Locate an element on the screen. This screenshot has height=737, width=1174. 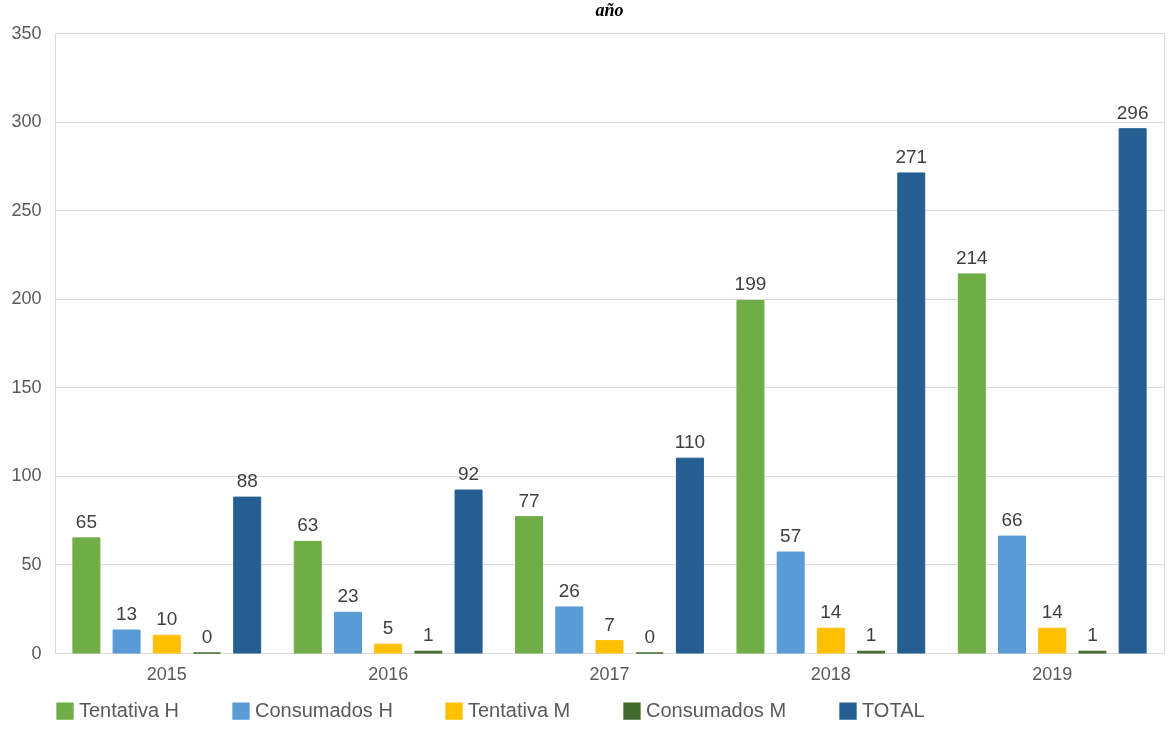
data-label: 57 is located at coordinates (791, 536).